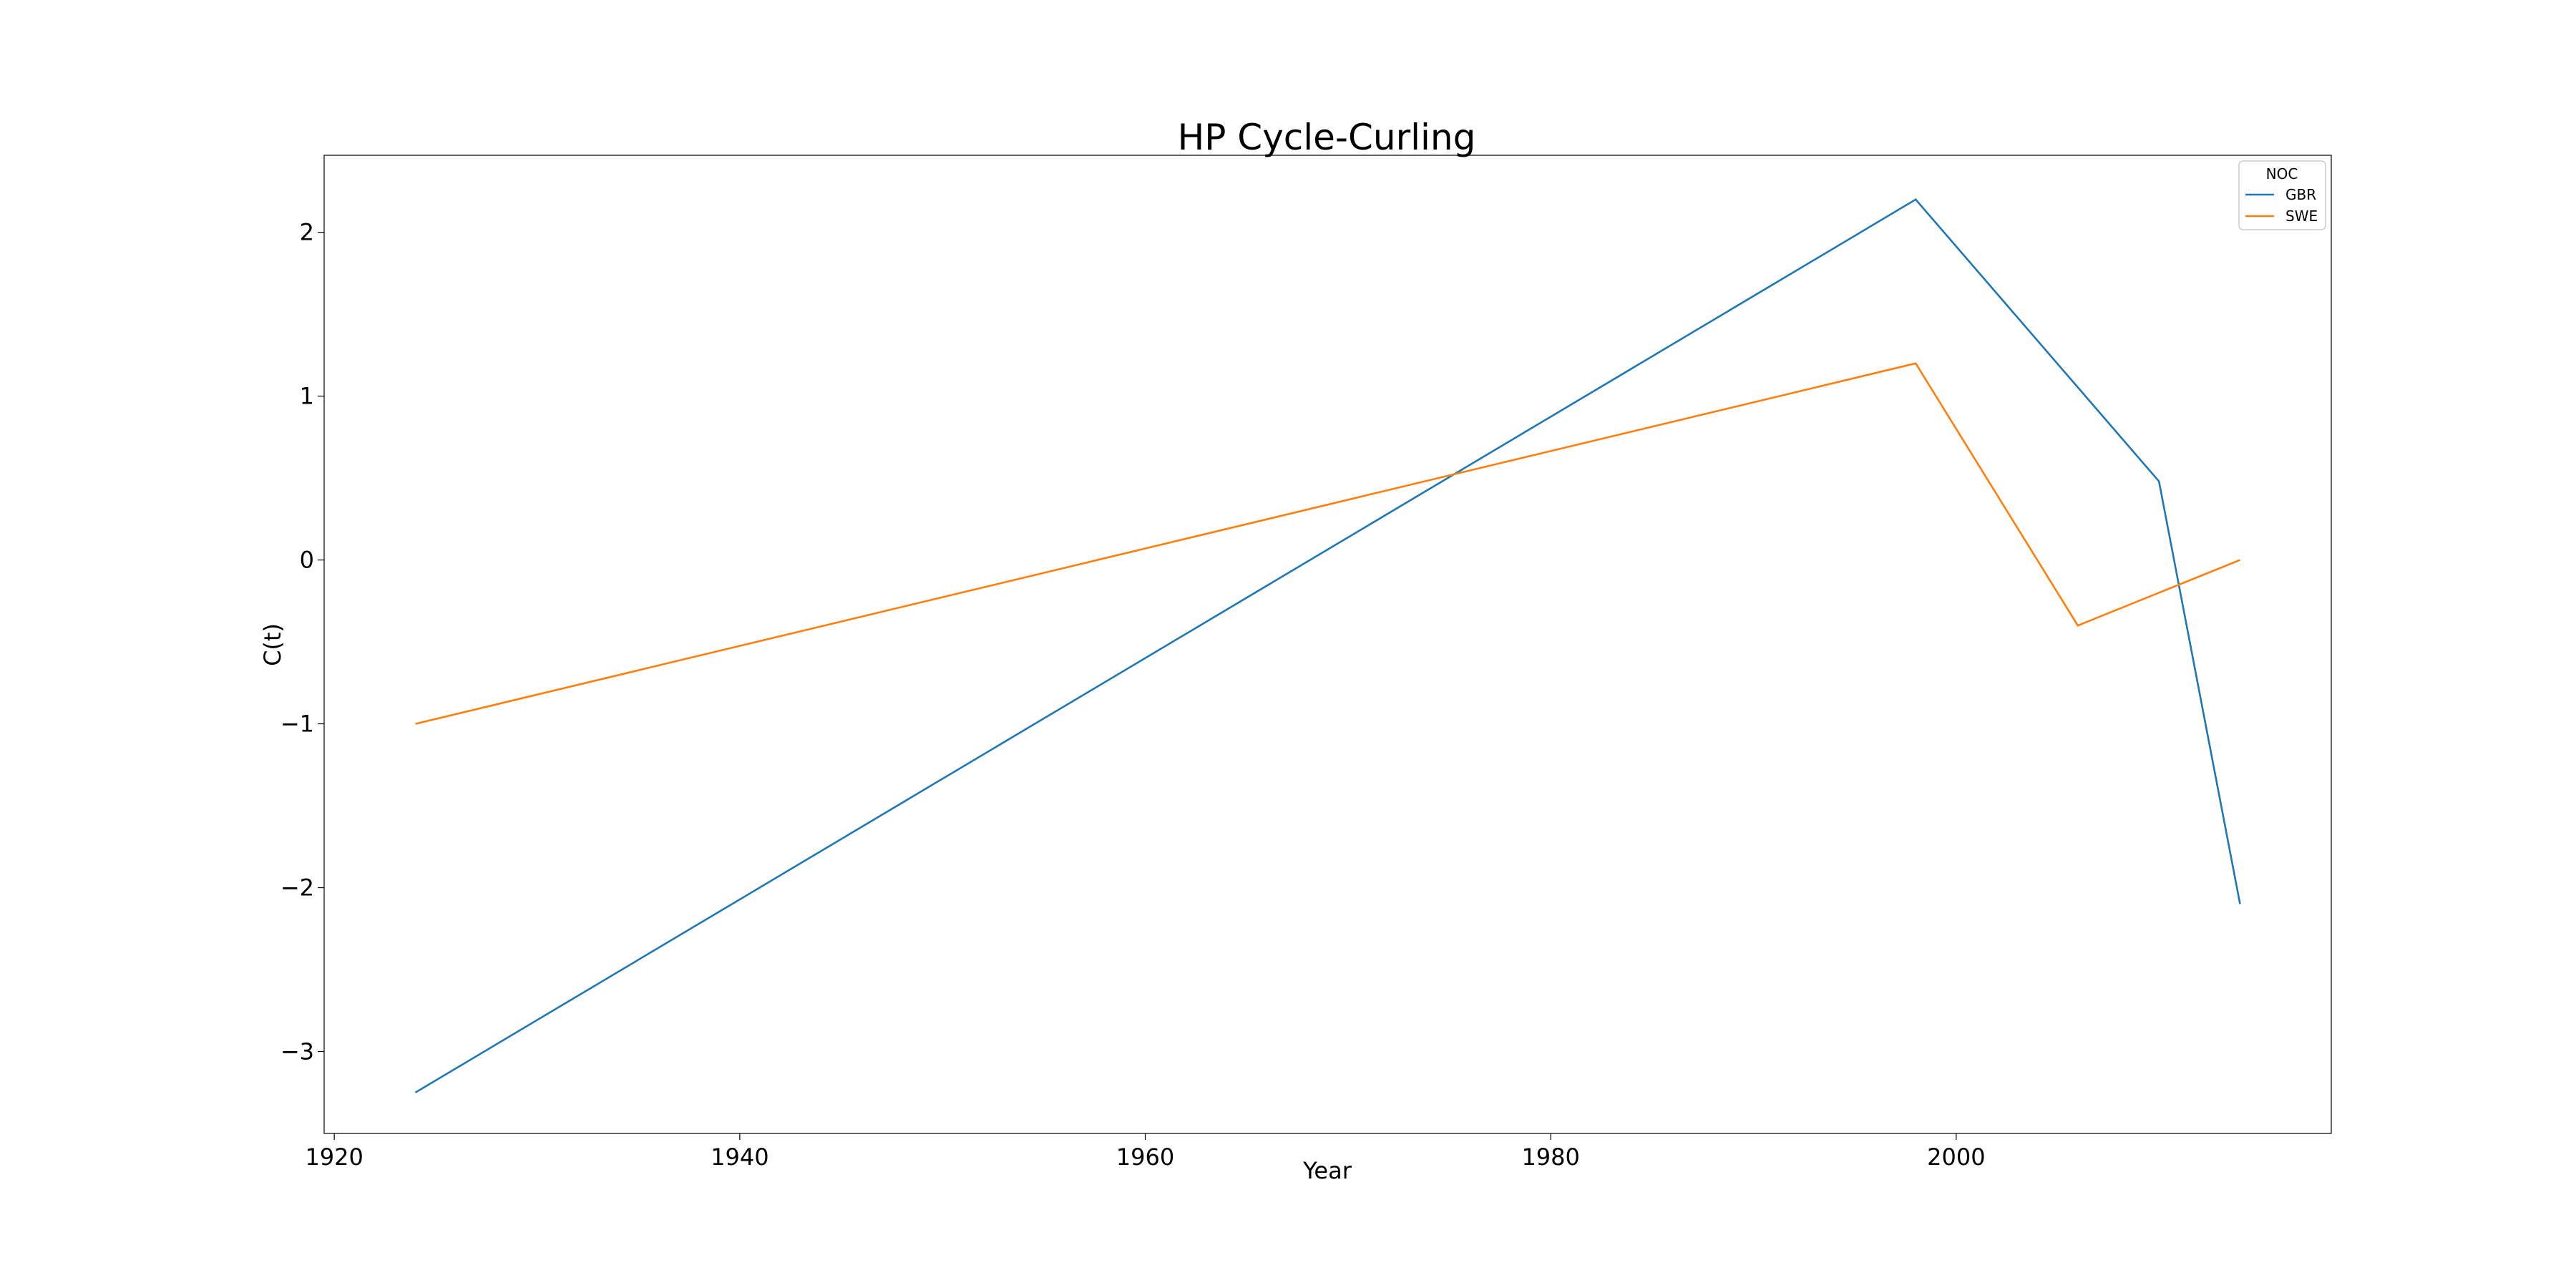 The height and width of the screenshot is (1288, 2576). Describe the element at coordinates (307, 396) in the screenshot. I see `y-tick-label: 1` at that location.